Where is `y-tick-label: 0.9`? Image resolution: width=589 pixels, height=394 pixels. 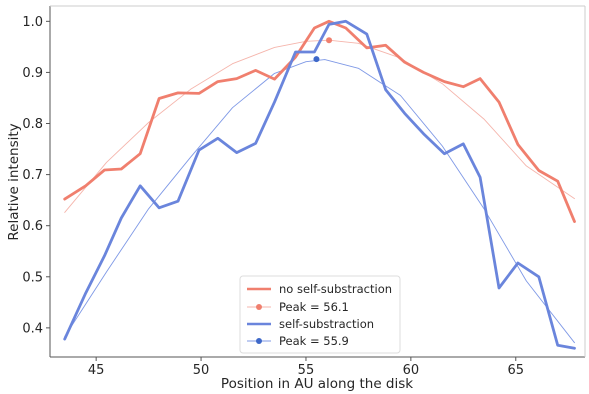
y-tick-label: 0.9 is located at coordinates (32, 73).